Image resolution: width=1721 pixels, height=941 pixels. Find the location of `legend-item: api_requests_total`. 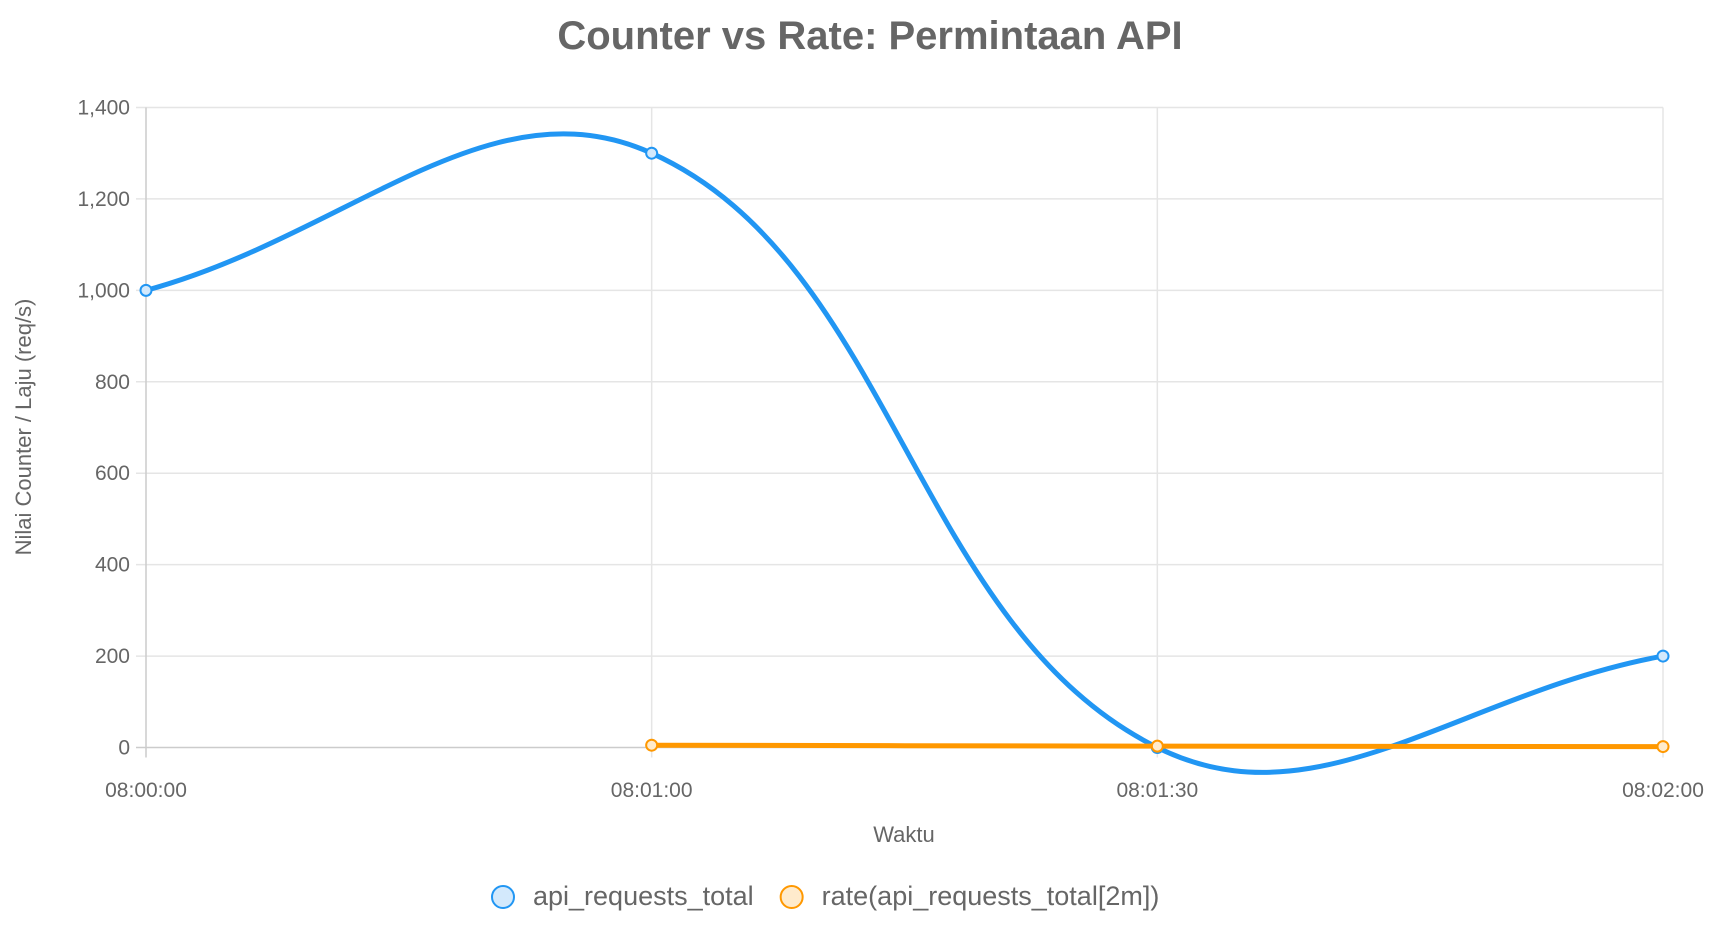

legend-item: api_requests_total is located at coordinates (622, 896).